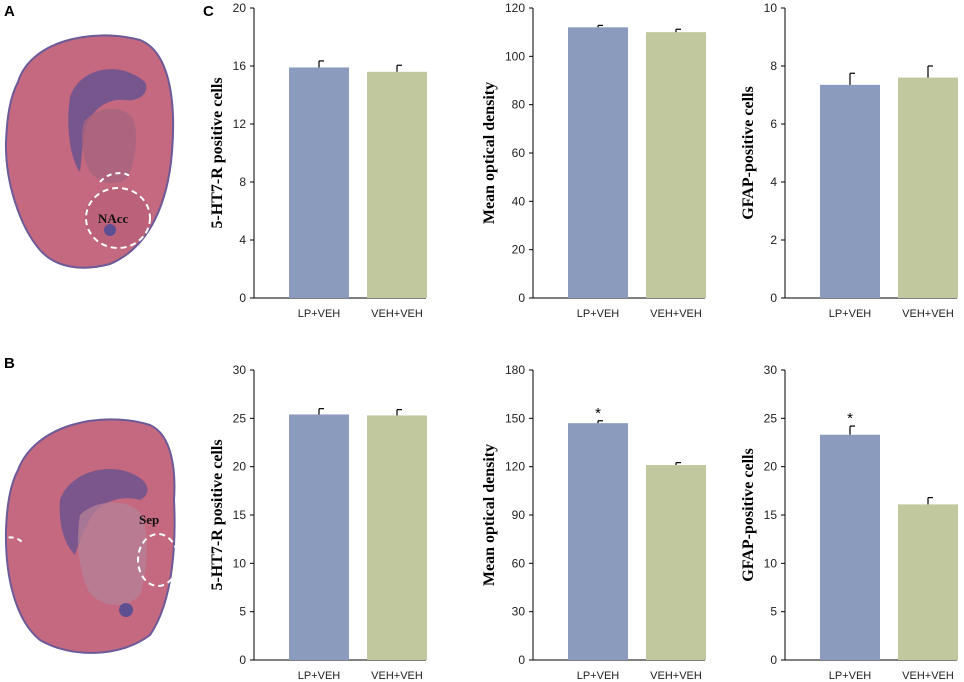  I want to click on y-tick-label: 180, so click(515, 370).